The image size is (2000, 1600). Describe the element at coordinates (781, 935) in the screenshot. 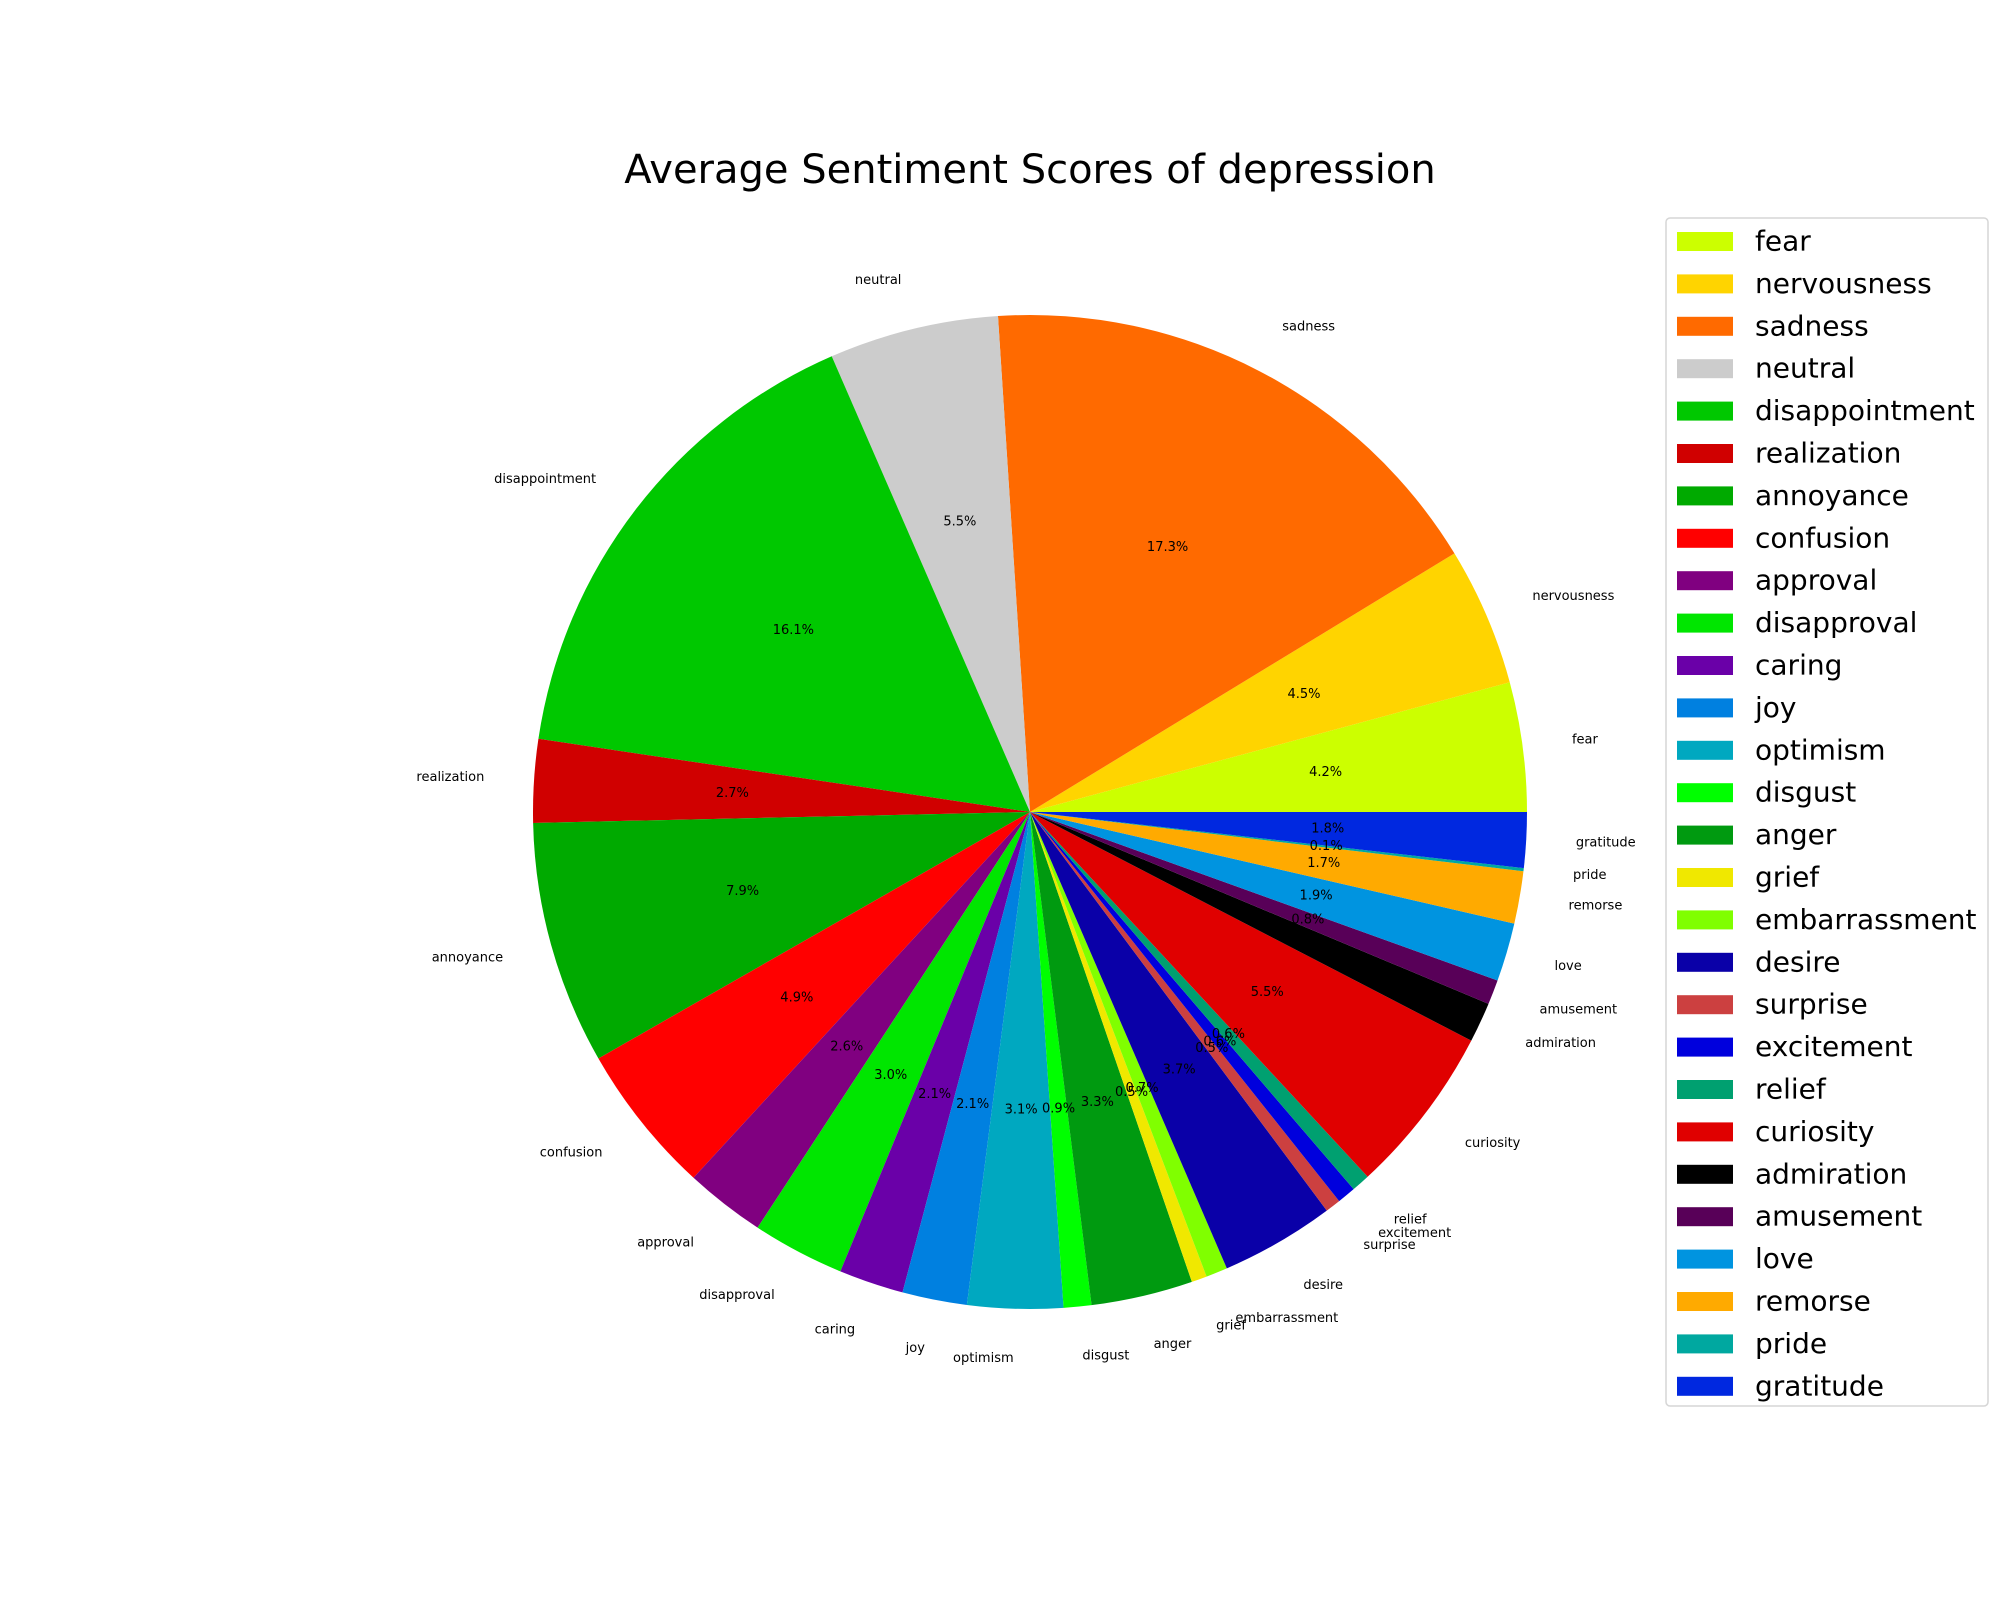

I see `pie-slice-annoyance` at that location.